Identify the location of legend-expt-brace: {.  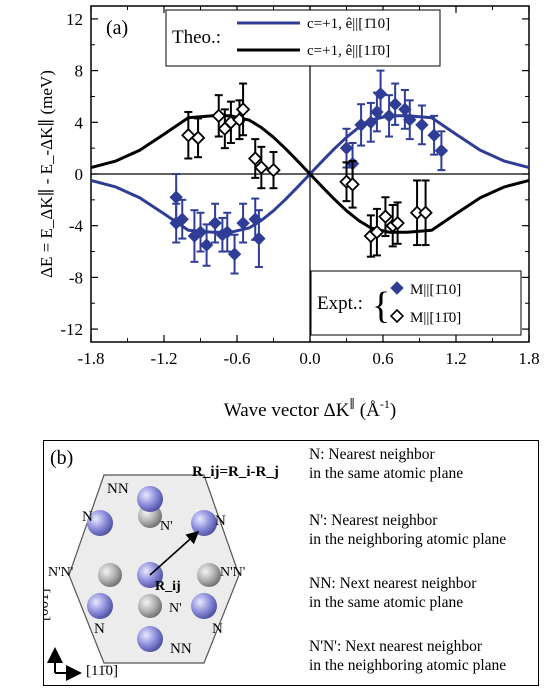
(381, 306).